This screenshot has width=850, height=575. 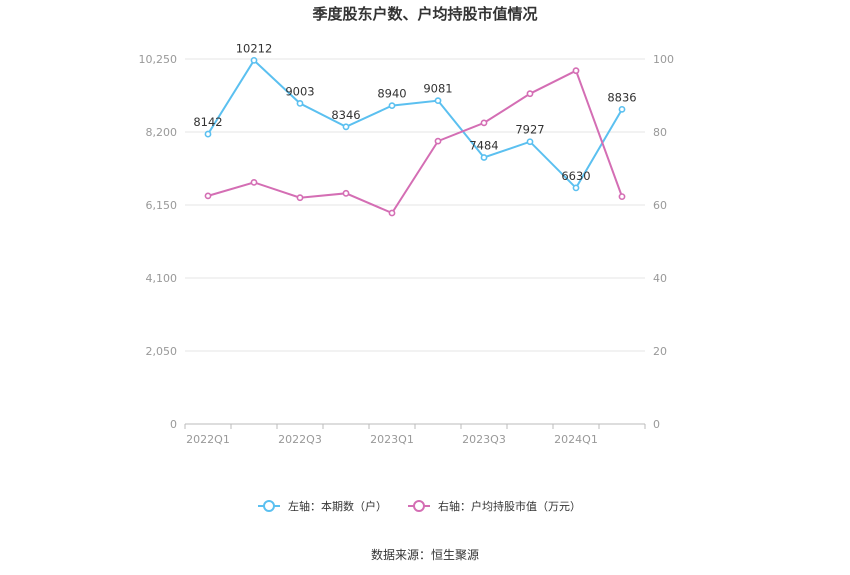 What do you see at coordinates (660, 132) in the screenshot?
I see `right-tick-label: 80` at bounding box center [660, 132].